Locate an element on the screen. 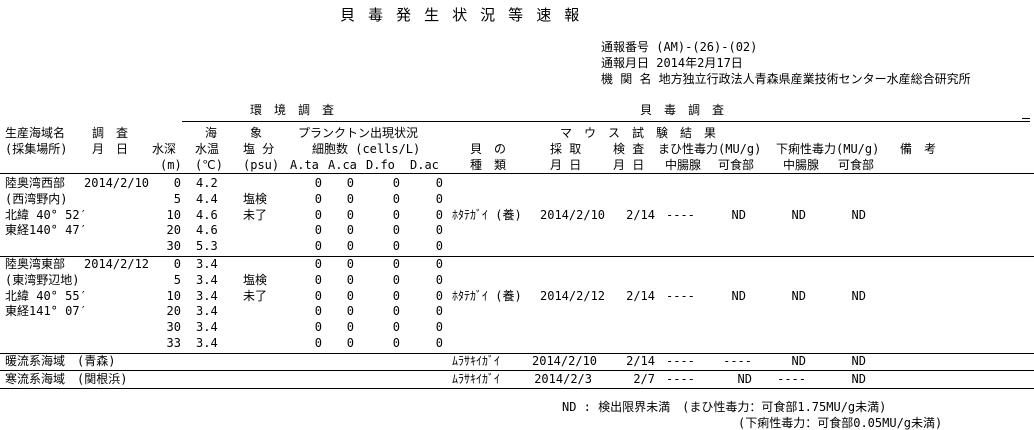  species-col-ata: A.ta is located at coordinates (304, 165).